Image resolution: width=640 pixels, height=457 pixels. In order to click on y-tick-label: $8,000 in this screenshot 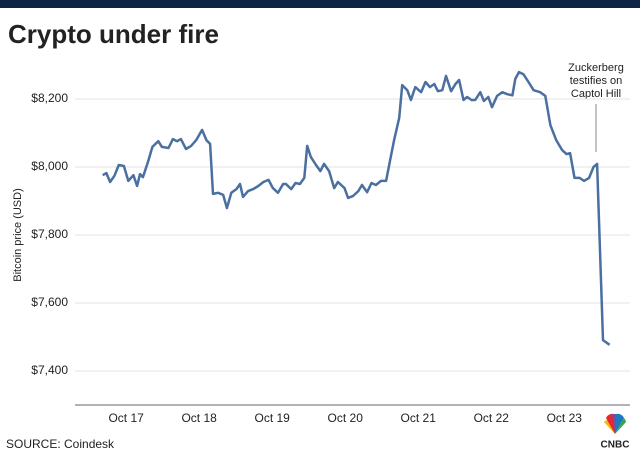, I will do `click(49, 166)`.